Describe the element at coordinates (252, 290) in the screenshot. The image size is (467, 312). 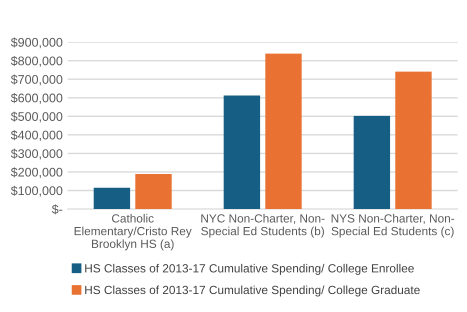
I see `legend-label: HS Classes of 2013-17 Cumulative Spending/ College Graduate` at that location.